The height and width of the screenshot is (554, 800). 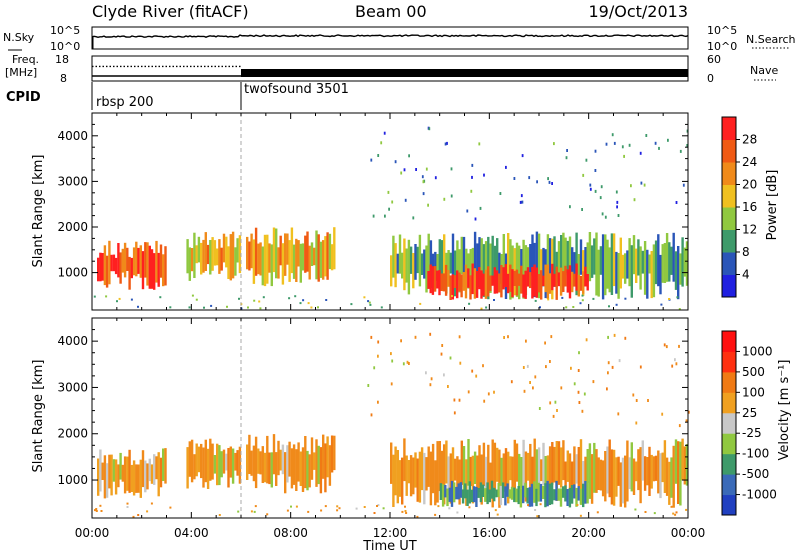 What do you see at coordinates (746, 275) in the screenshot?
I see `colorbar-tick-label: 4` at bounding box center [746, 275].